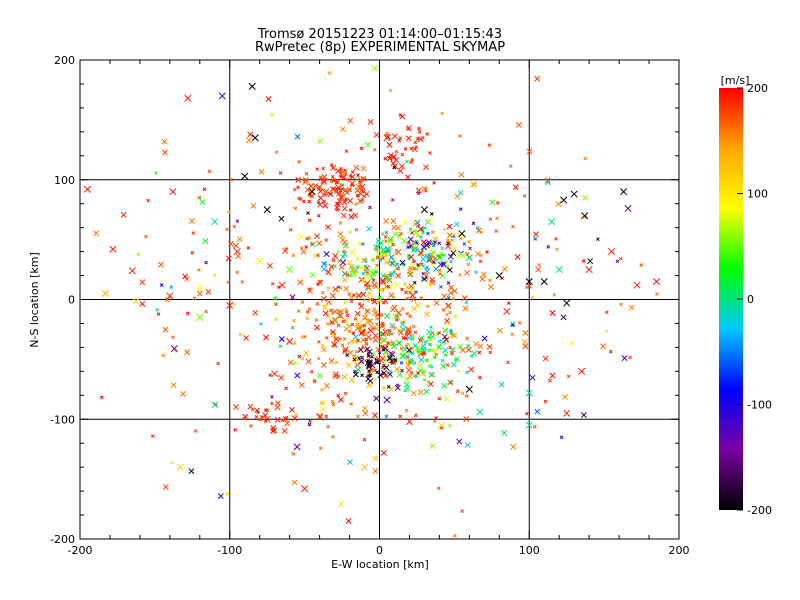 This screenshot has height=600, width=800. Describe the element at coordinates (529, 550) in the screenshot. I see `x-tick-label: 100` at that location.